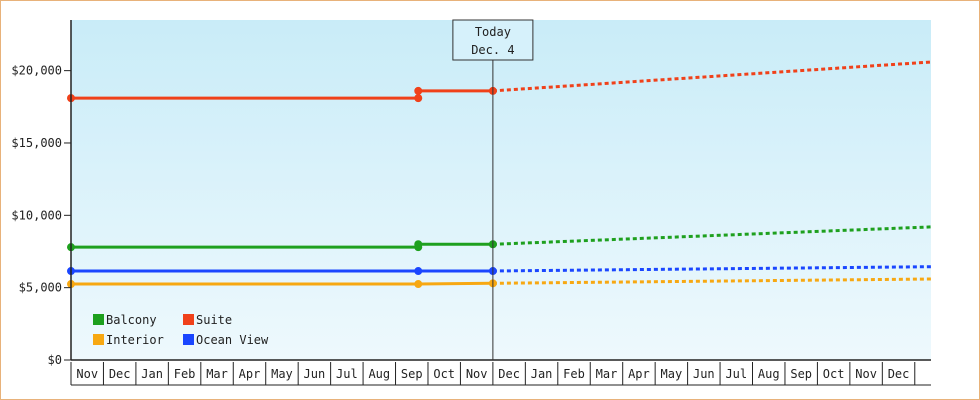 This screenshot has height=400, width=980. Describe the element at coordinates (188, 319) in the screenshot. I see `legend-swatch-suite` at that location.